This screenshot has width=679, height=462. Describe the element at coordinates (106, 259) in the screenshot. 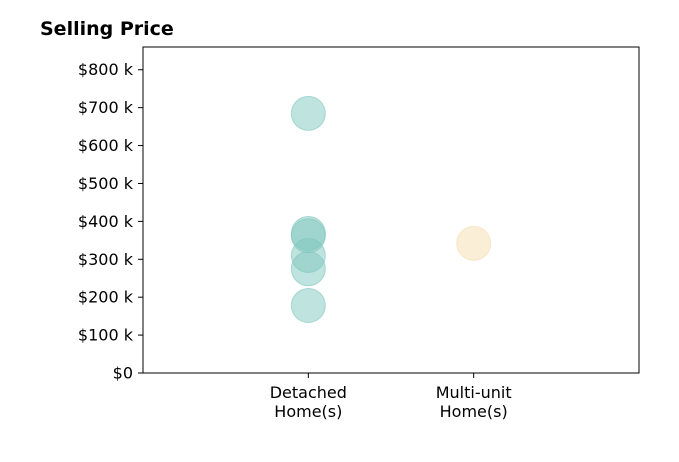

I see `y-tick-label: $300 k` at that location.